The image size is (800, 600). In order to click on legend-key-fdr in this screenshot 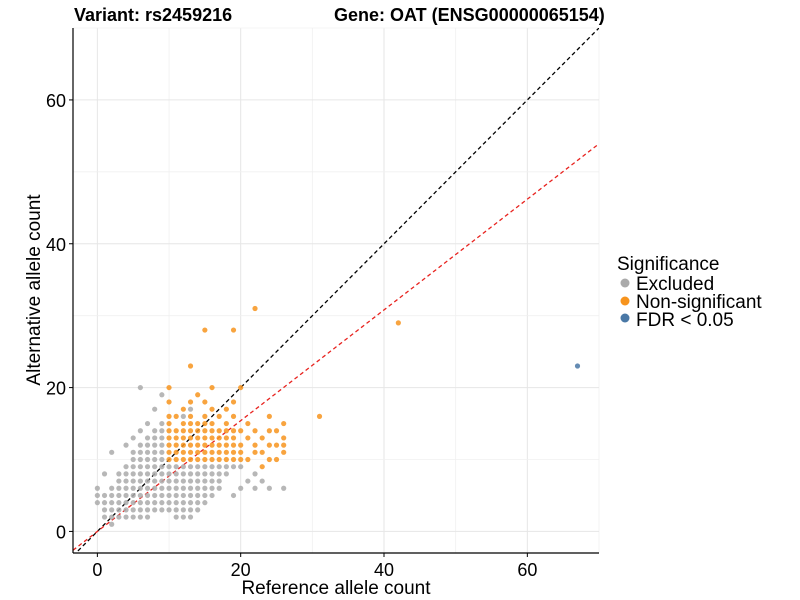, I will do `click(625, 318)`.